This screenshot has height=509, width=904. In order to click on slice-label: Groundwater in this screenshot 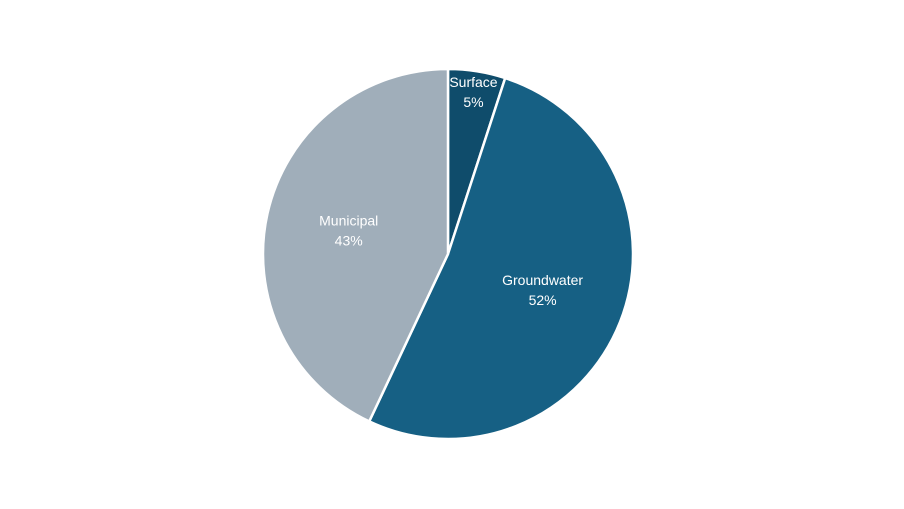, I will do `click(542, 280)`.